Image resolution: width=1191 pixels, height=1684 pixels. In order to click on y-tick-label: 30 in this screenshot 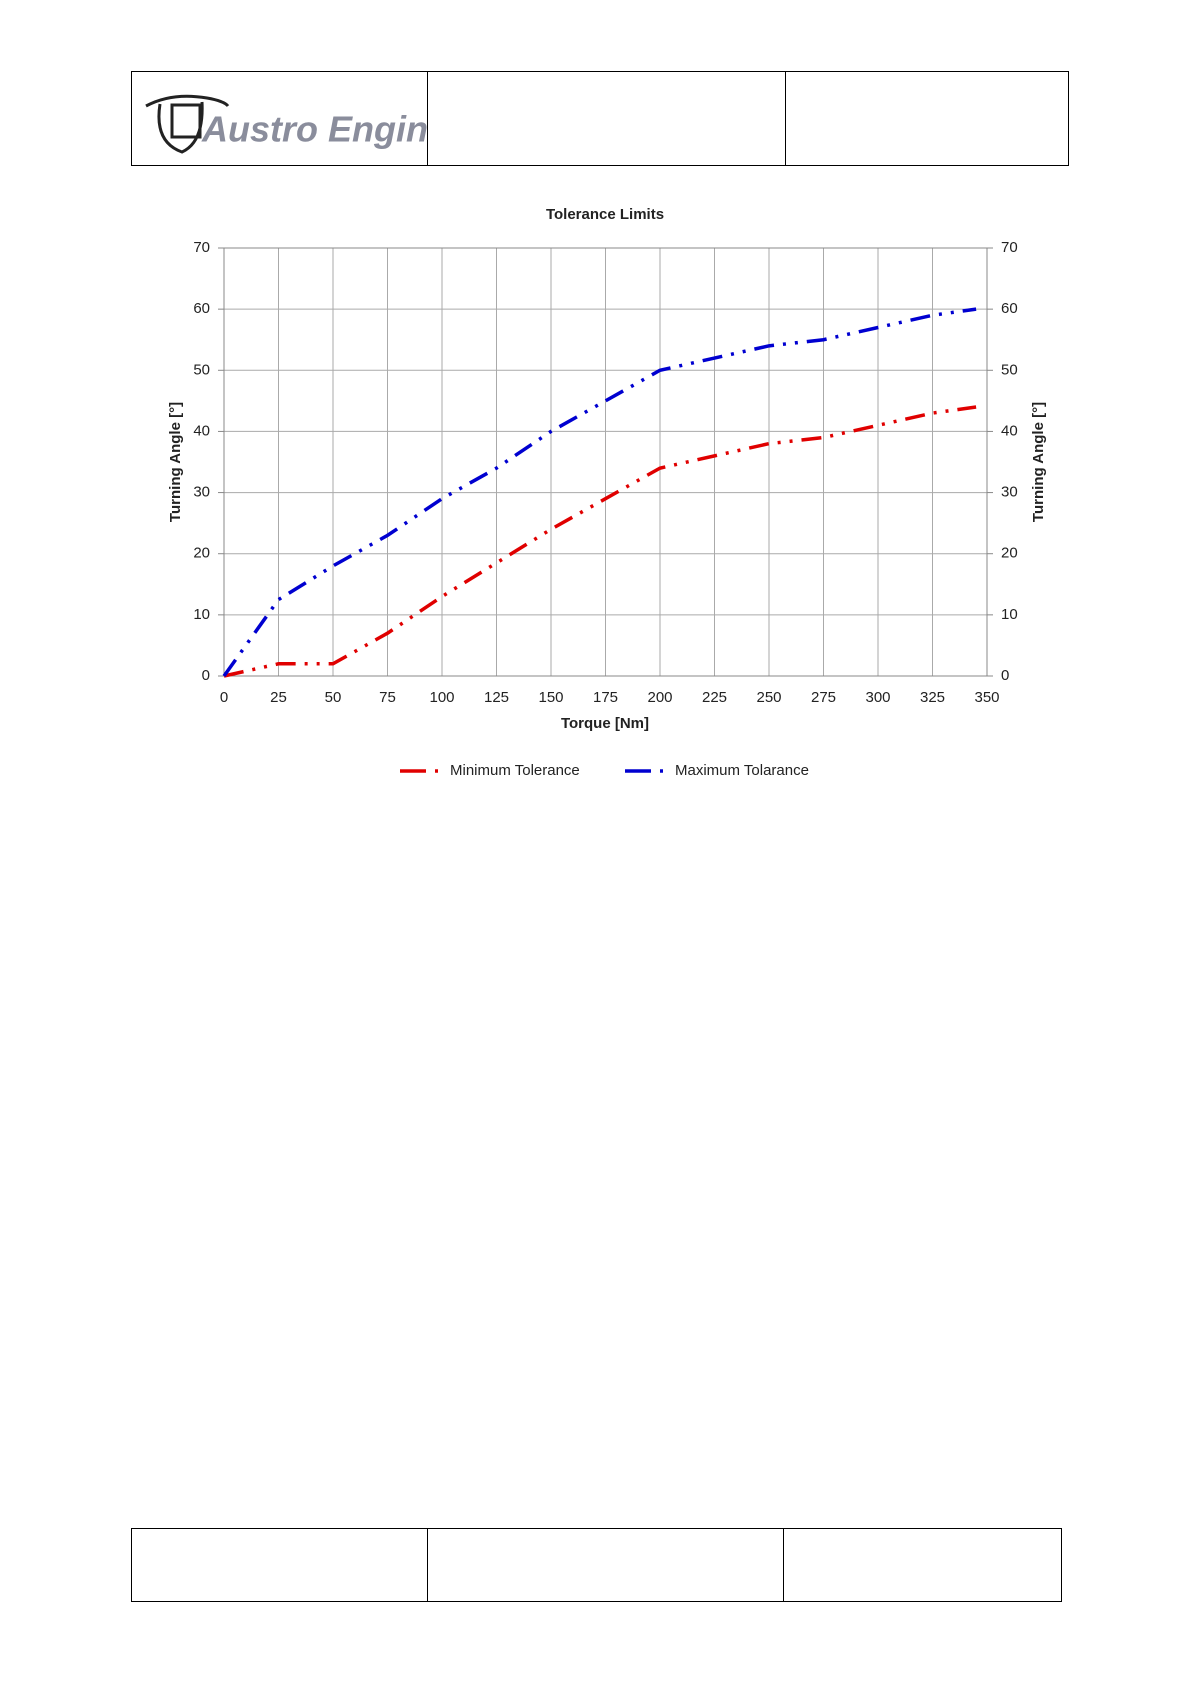, I will do `click(201, 492)`.